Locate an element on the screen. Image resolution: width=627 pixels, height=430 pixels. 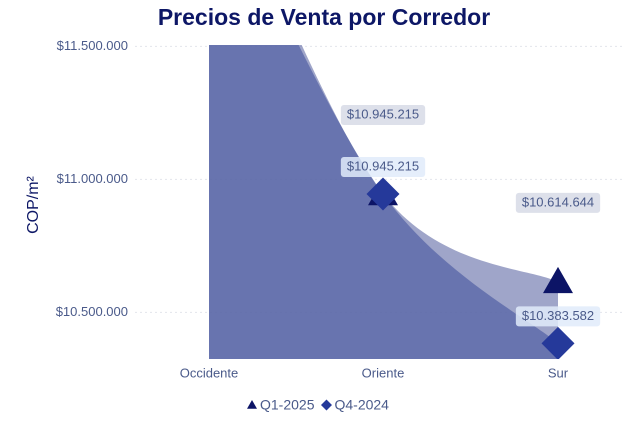
legend-label: Q1-2025 is located at coordinates (287, 405).